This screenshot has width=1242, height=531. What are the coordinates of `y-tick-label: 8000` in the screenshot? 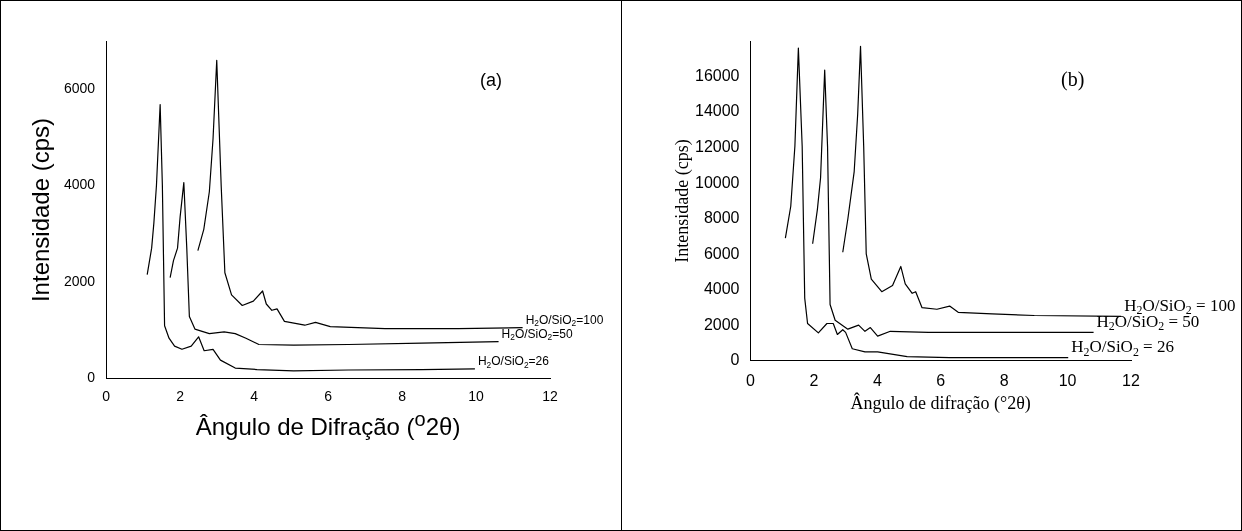 It's located at (721, 218).